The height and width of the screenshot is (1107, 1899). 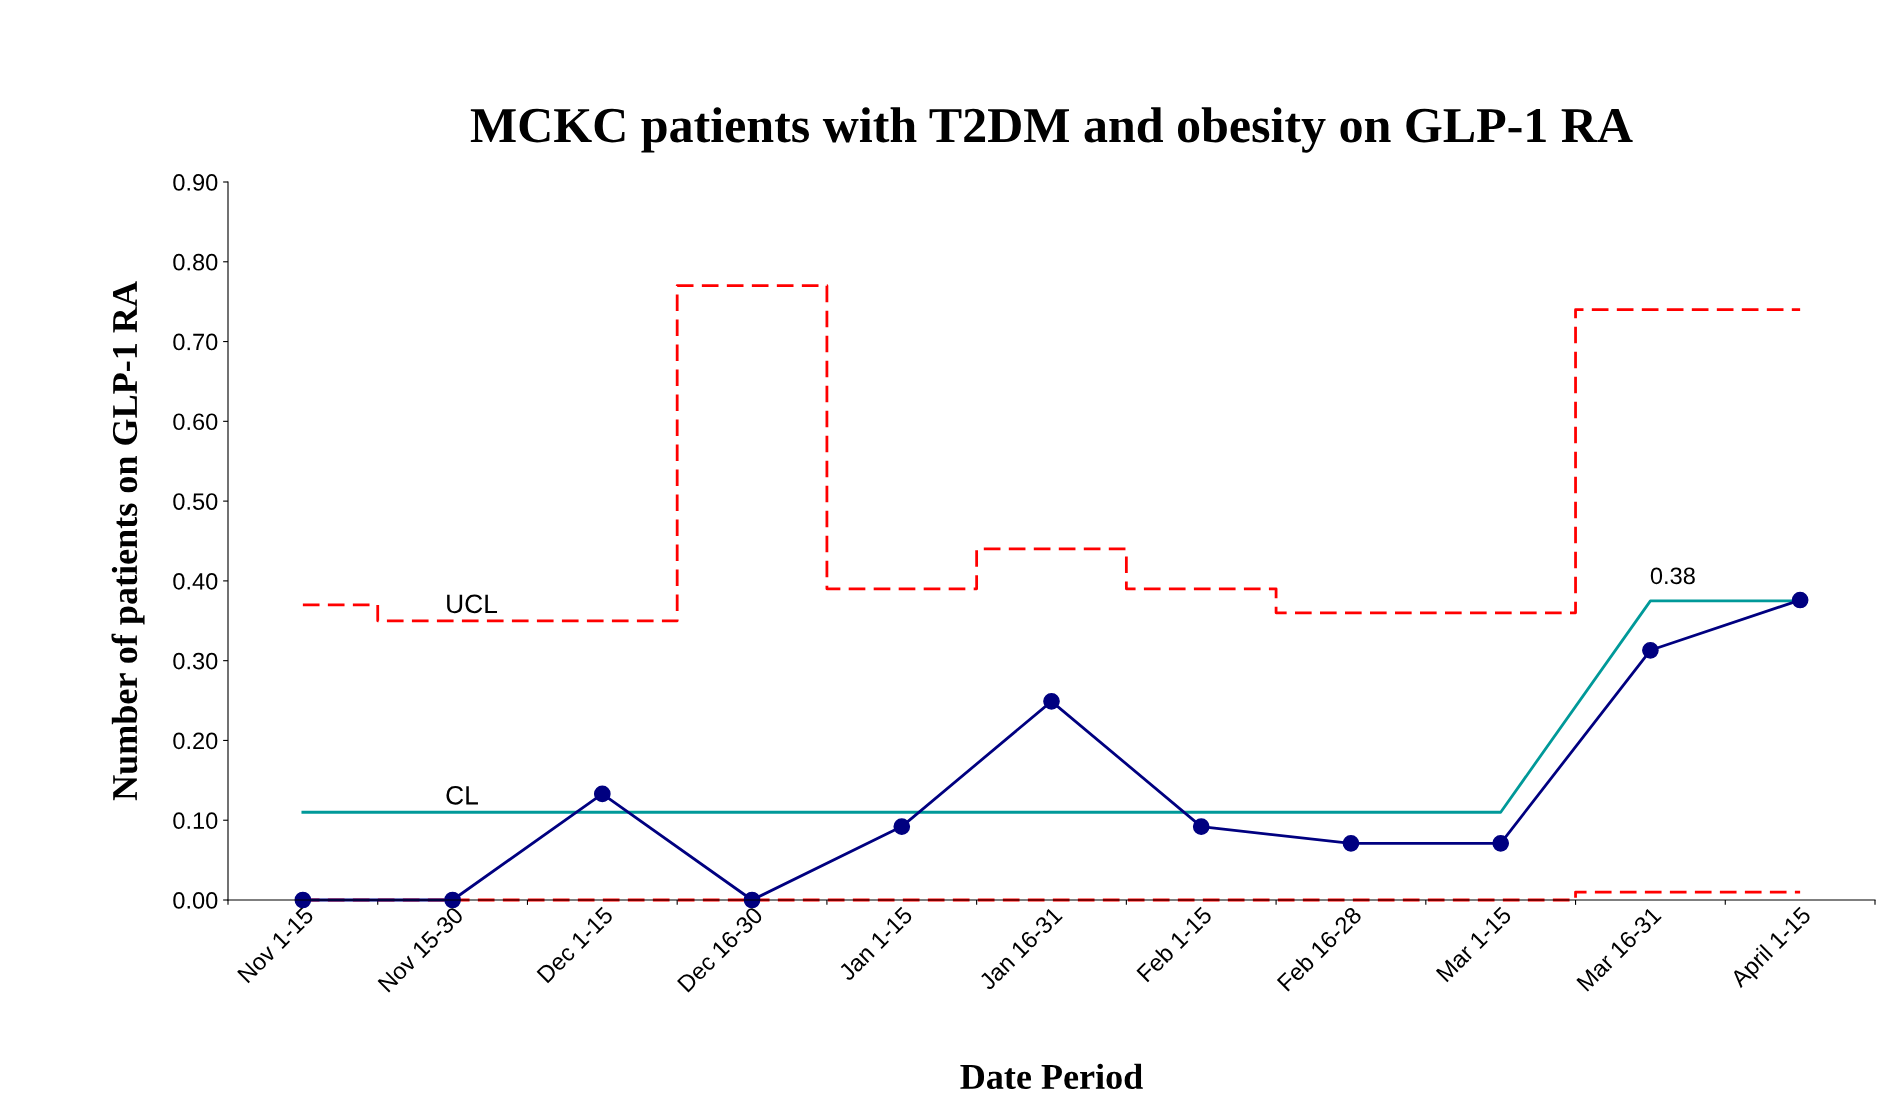 What do you see at coordinates (472, 604) in the screenshot?
I see `series-label: UCL` at bounding box center [472, 604].